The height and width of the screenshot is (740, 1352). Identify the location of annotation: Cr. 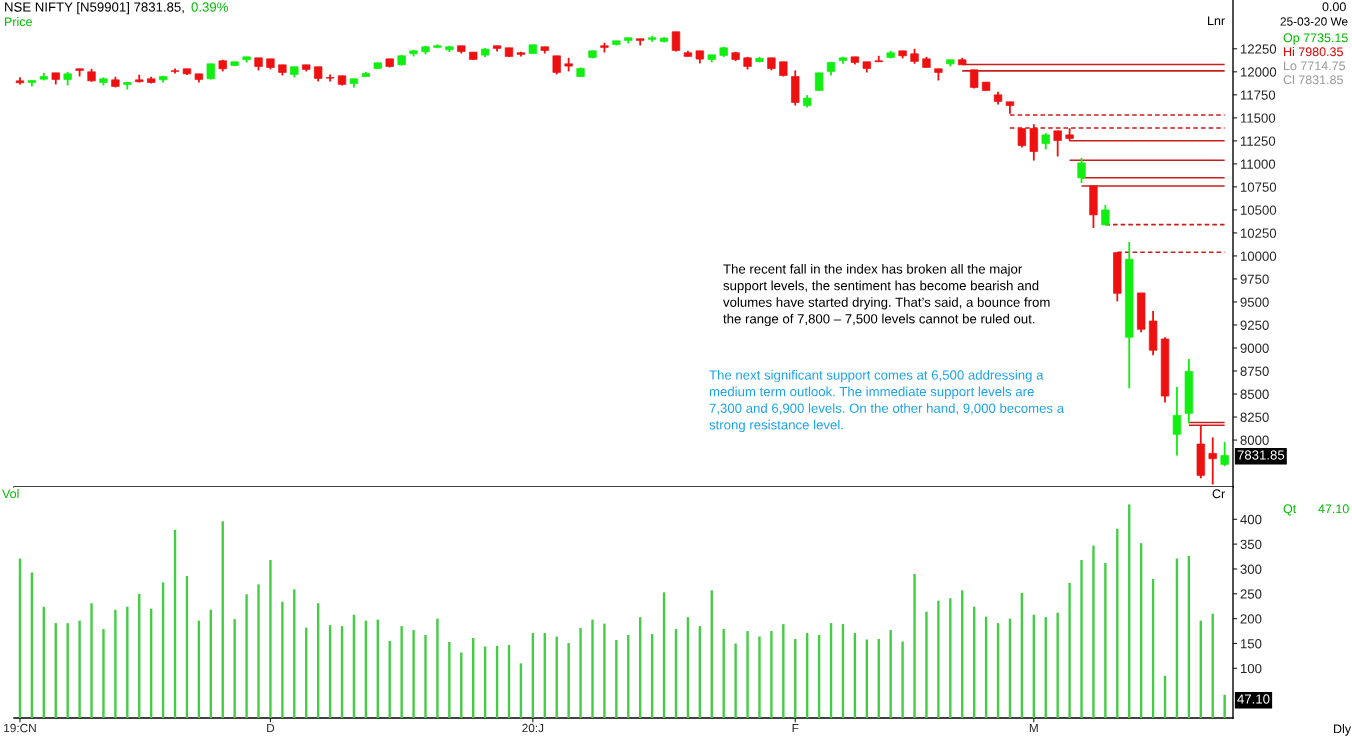
(1218, 494).